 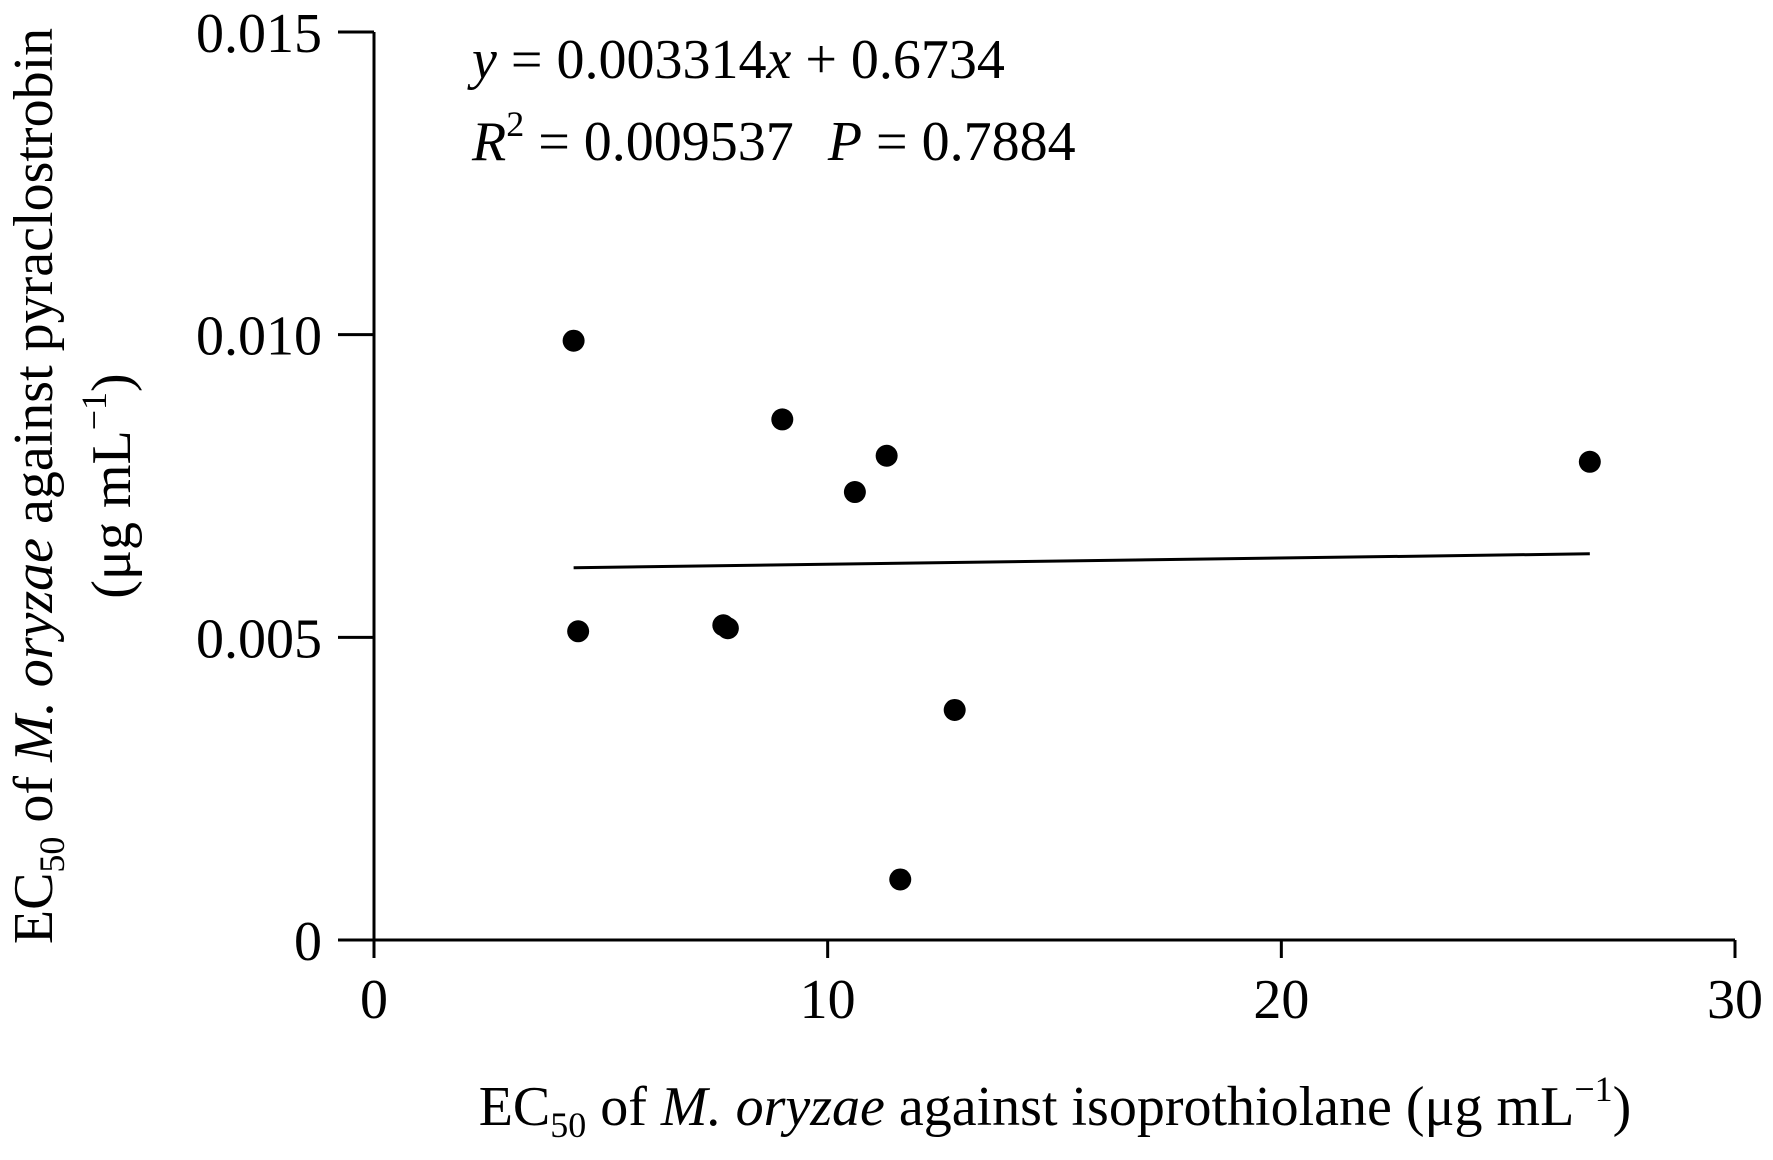 I want to click on equation-x-var: x, so click(x=778, y=60).